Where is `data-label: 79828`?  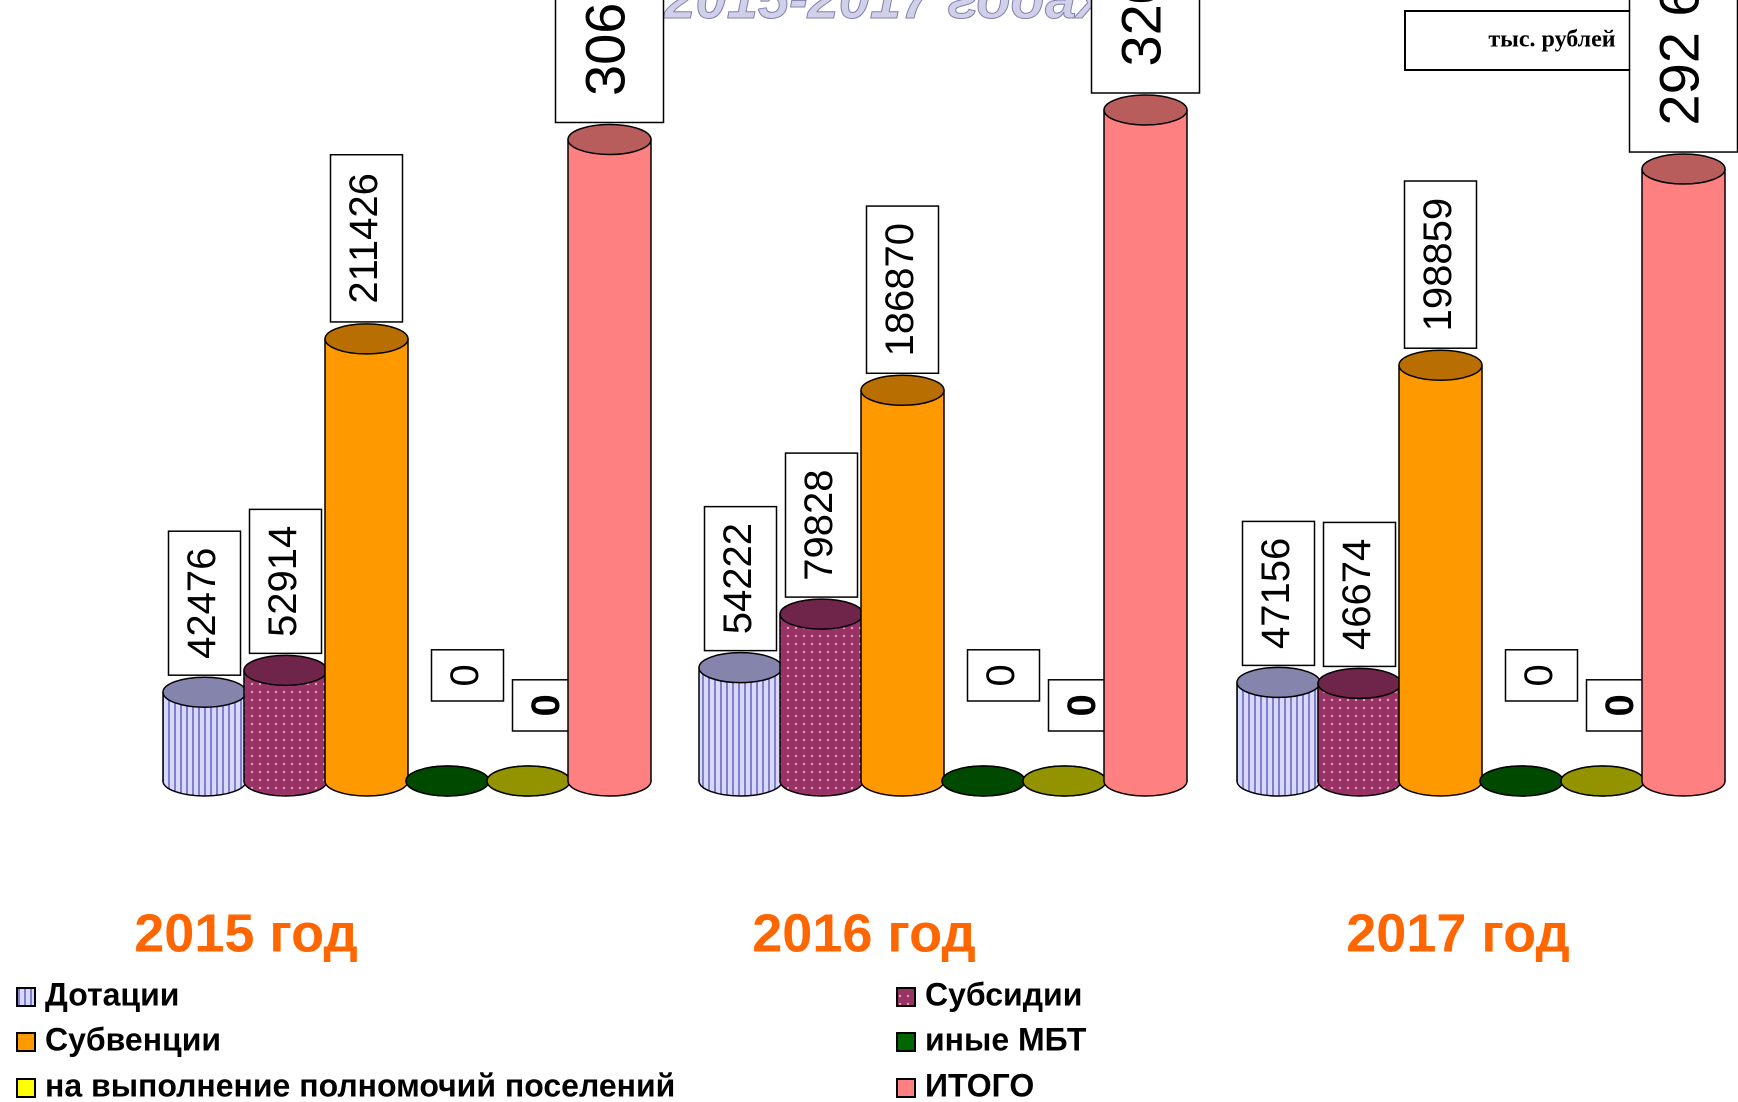 data-label: 79828 is located at coordinates (819, 524).